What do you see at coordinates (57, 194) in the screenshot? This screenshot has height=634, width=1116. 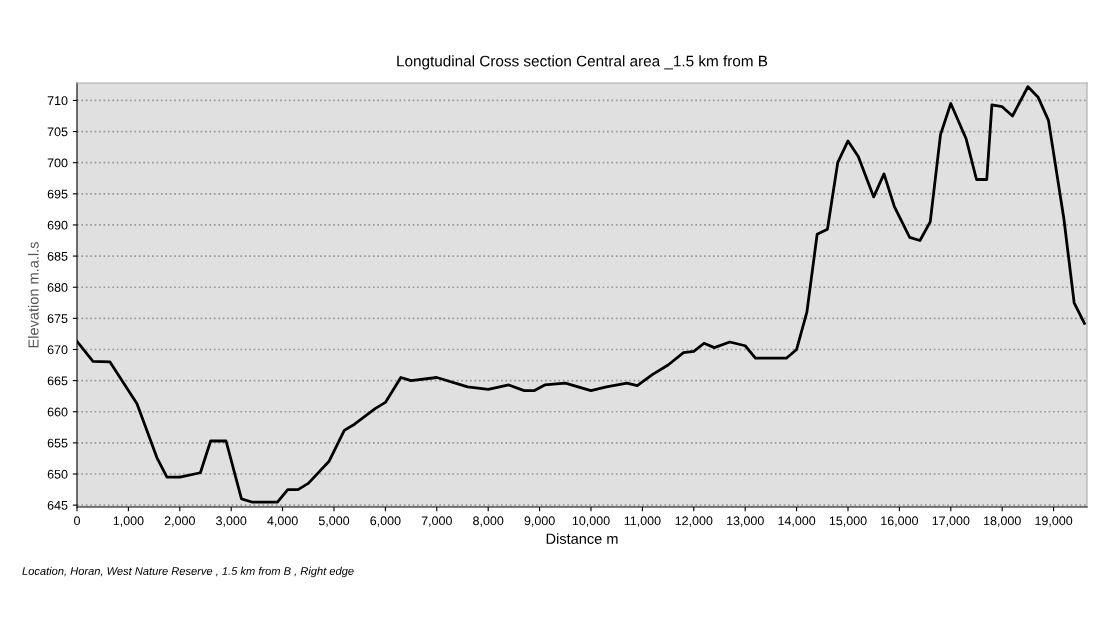 I see `y-tick-label: 695` at bounding box center [57, 194].